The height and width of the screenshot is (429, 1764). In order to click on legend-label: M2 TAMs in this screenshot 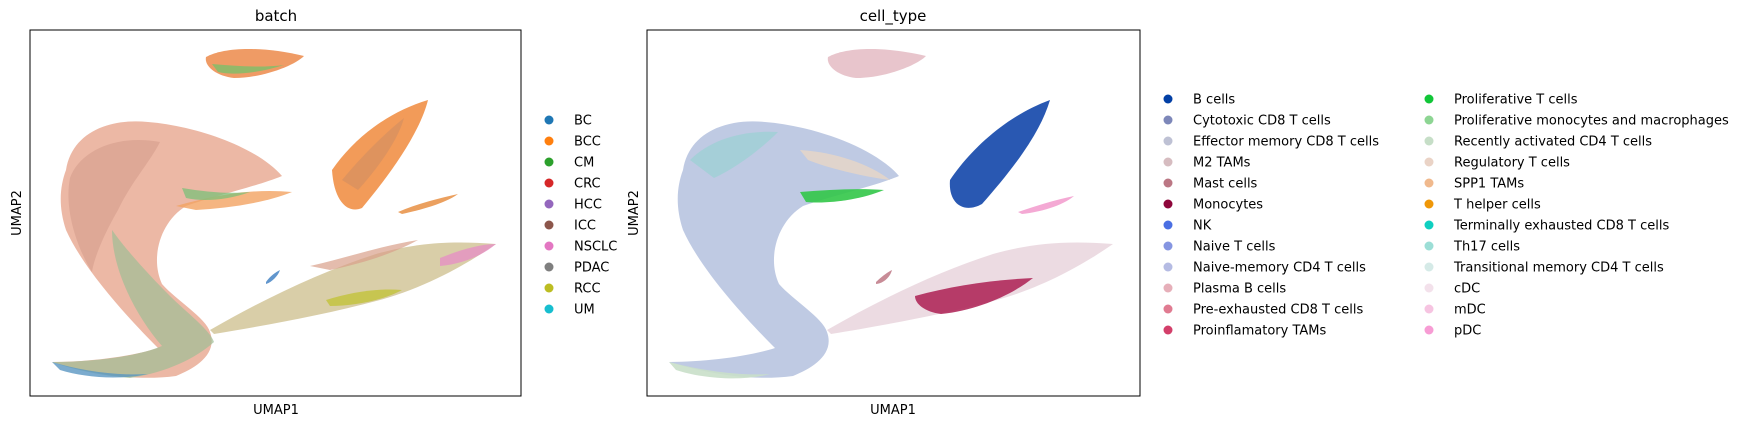, I will do `click(1222, 163)`.